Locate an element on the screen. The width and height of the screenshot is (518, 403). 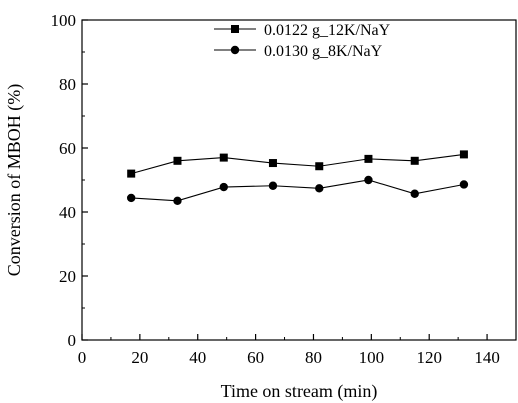
y-tick-label: 80 is located at coordinates (67, 84).